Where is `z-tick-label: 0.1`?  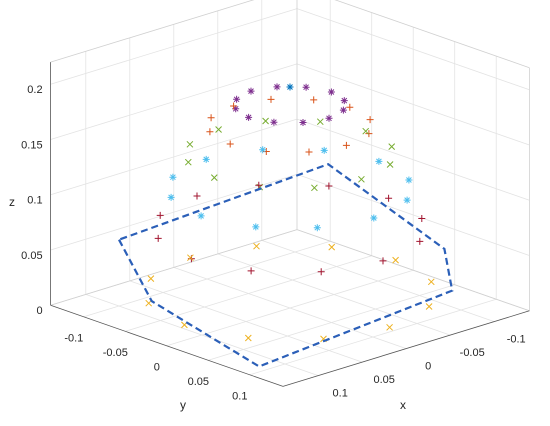
z-tick-label: 0.1 is located at coordinates (34, 201).